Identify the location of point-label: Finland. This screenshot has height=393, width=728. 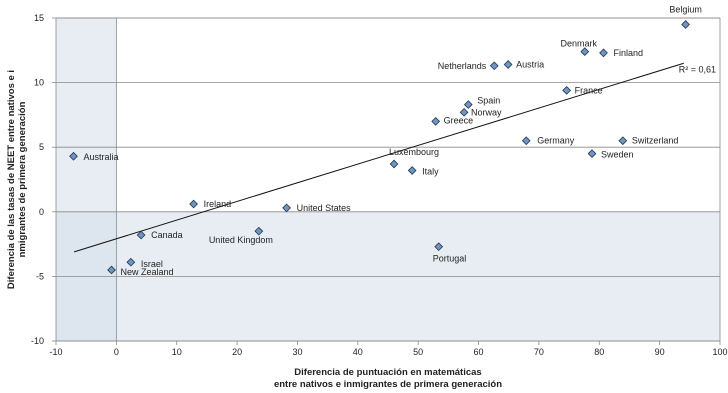
(628, 53).